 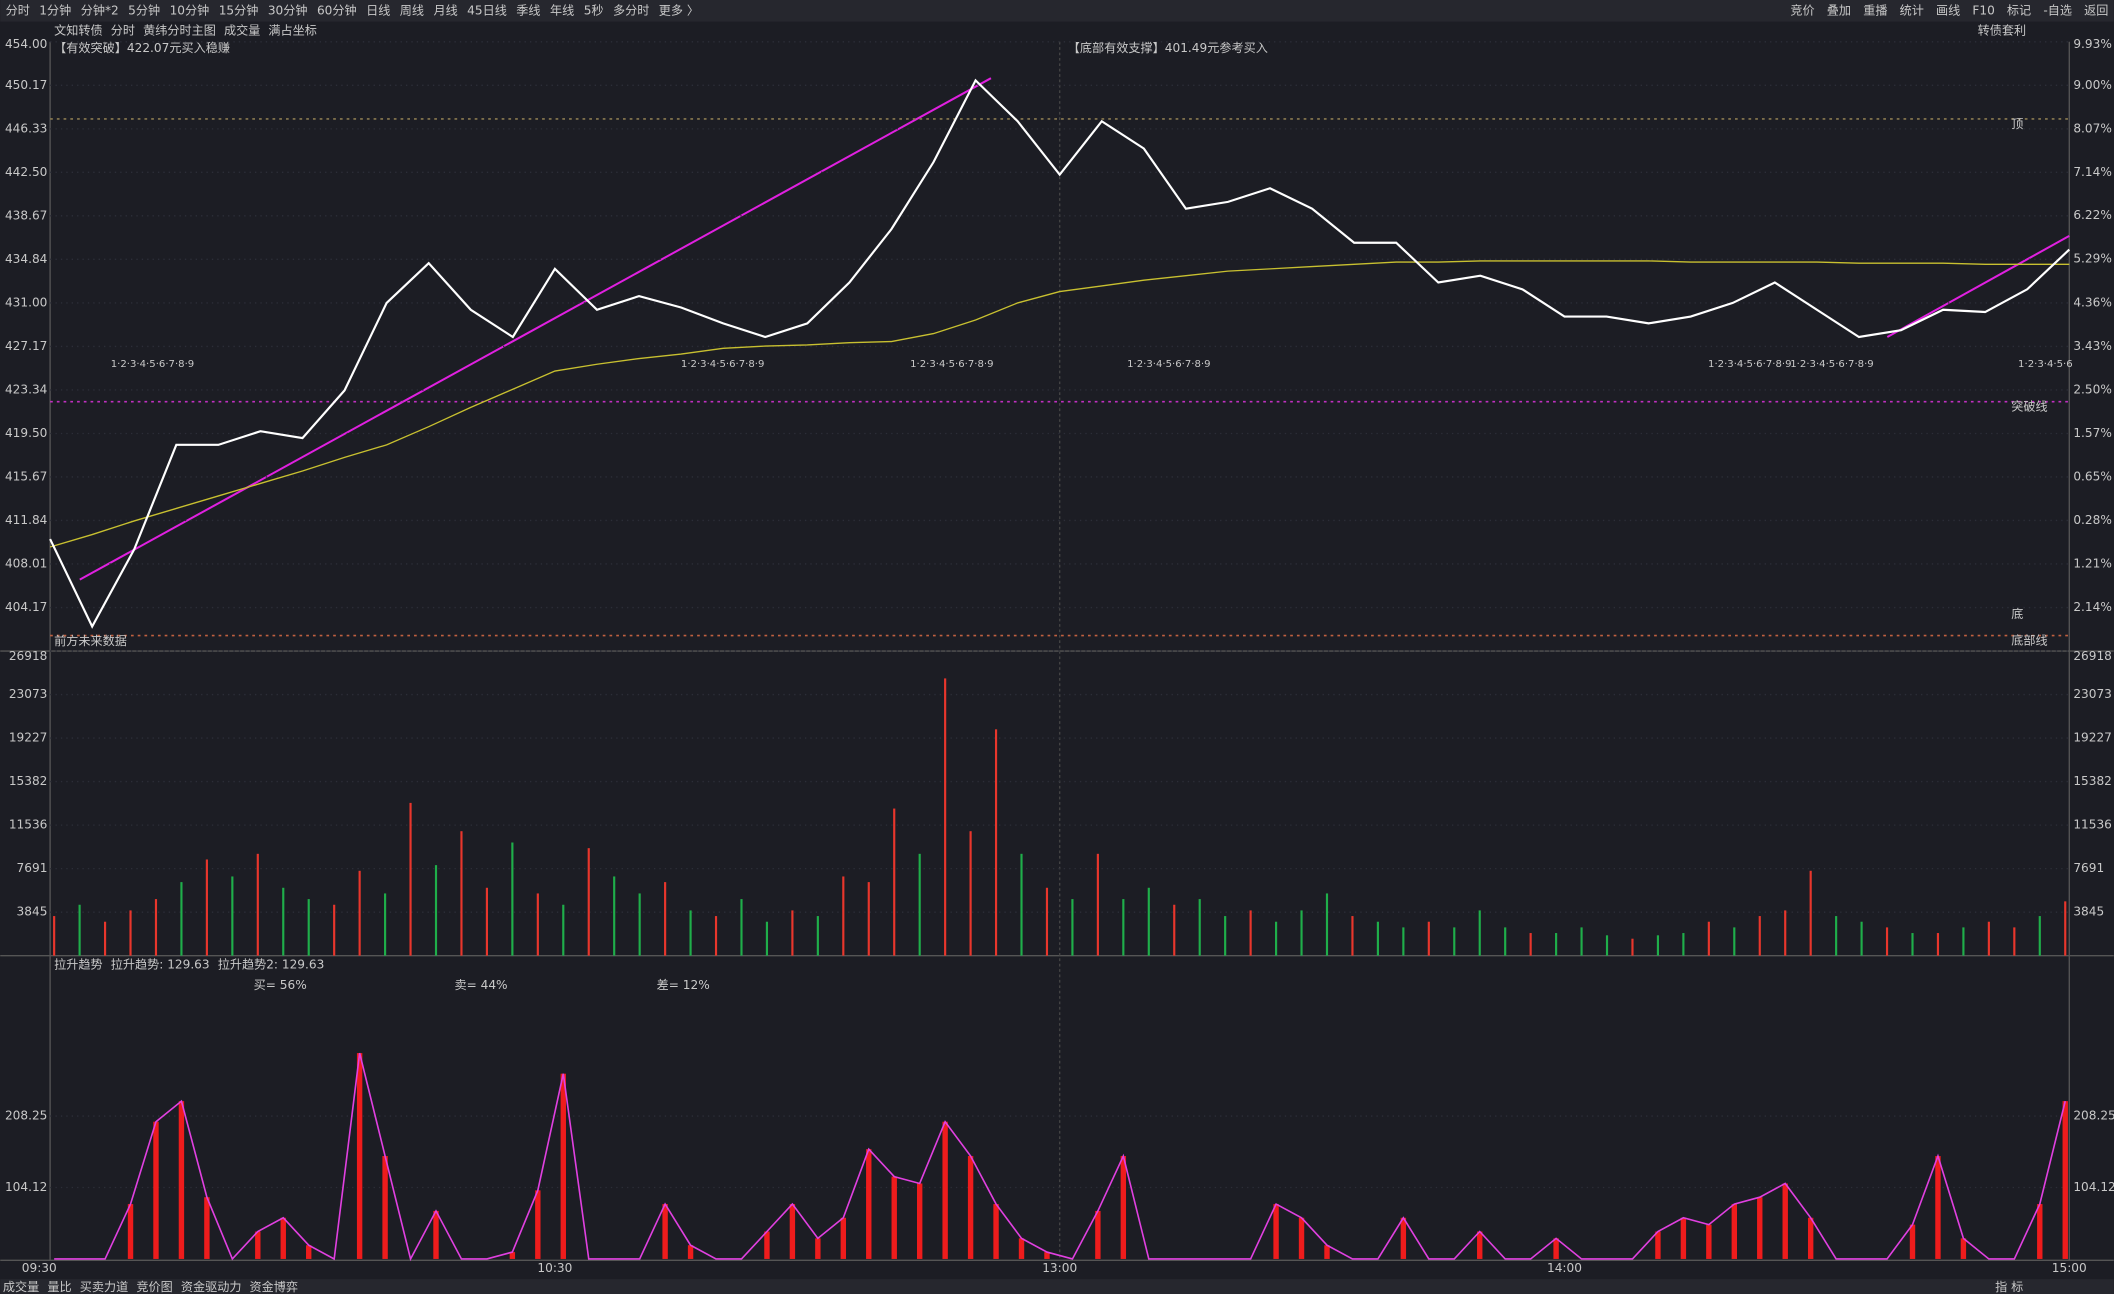 I want to click on y2-tick-label: 0.28%, so click(x=2092, y=520).